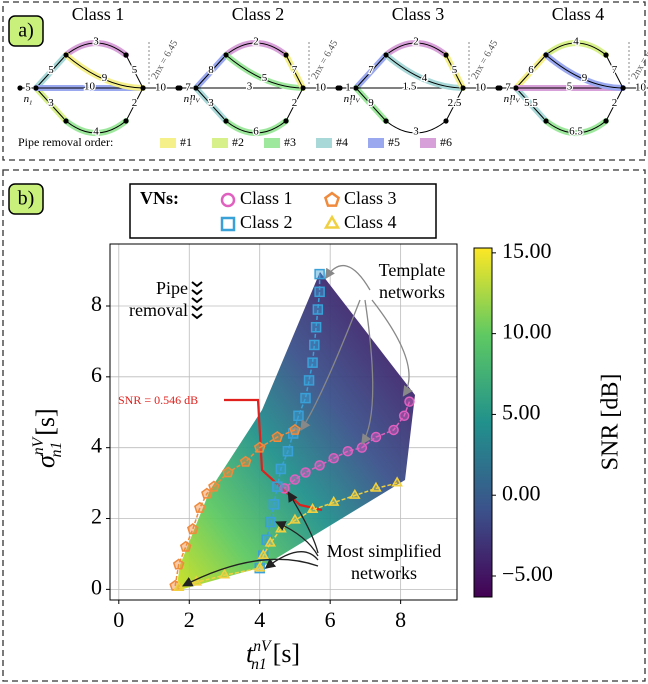  What do you see at coordinates (266, 222) in the screenshot?
I see `legend-label: Class 2` at bounding box center [266, 222].